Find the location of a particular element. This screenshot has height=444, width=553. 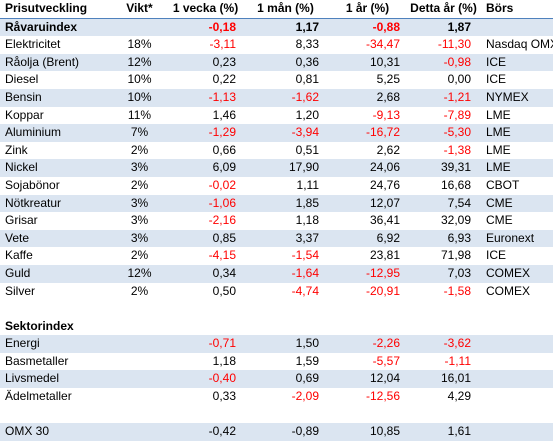

commodity-ytd: -5,30 is located at coordinates (443, 133).